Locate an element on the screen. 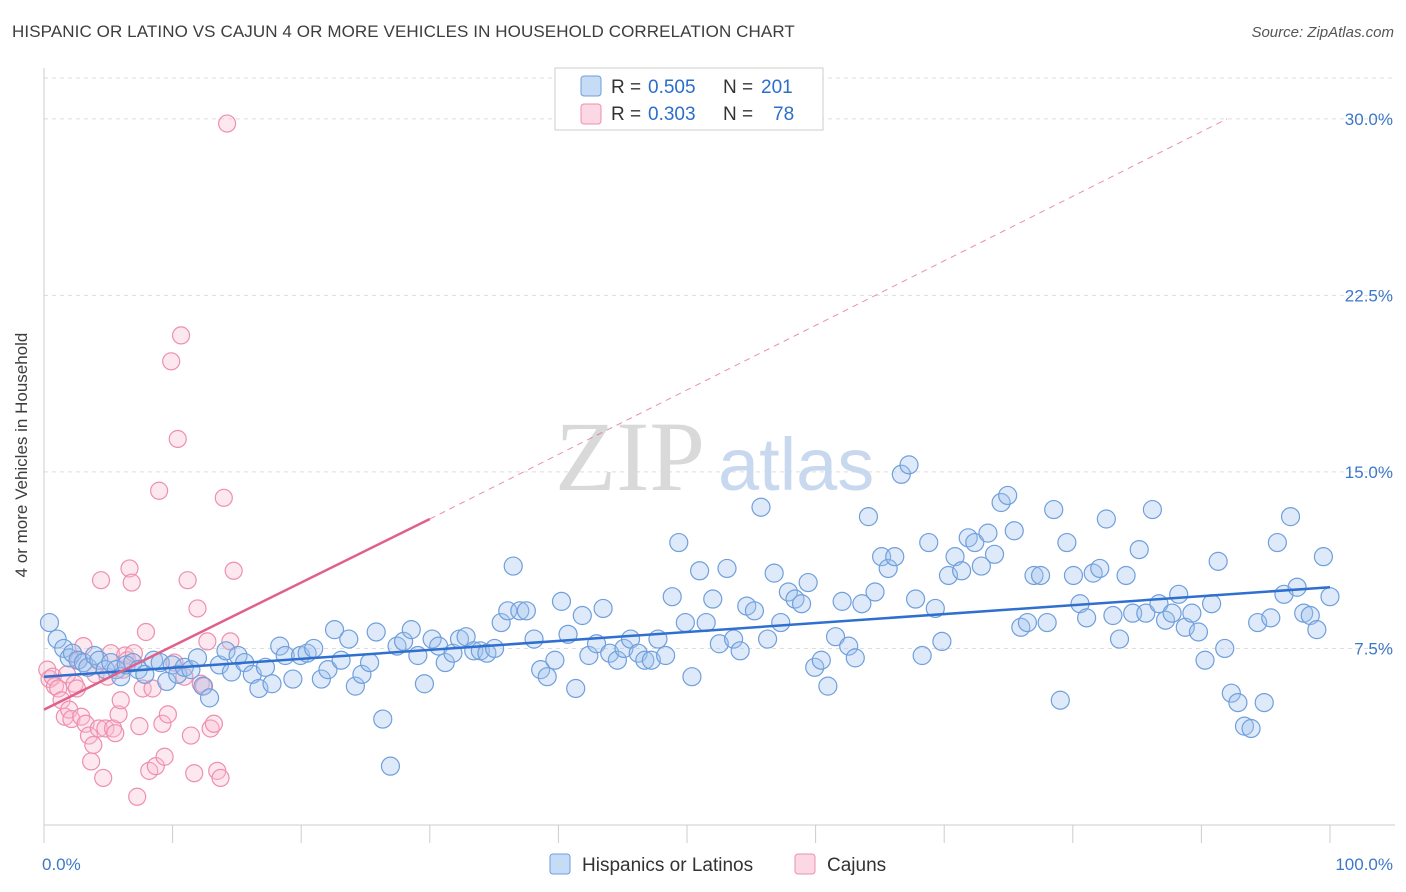  hispanics-trend-line is located at coordinates (687, 632).